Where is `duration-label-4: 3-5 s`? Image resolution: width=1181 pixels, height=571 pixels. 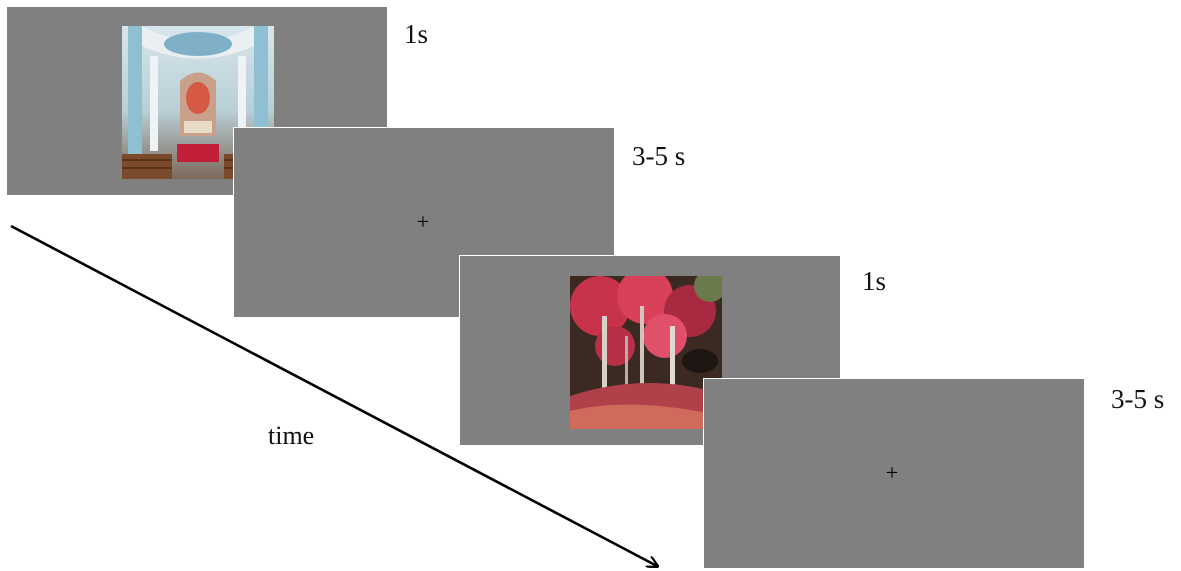 duration-label-4: 3-5 s is located at coordinates (1138, 399).